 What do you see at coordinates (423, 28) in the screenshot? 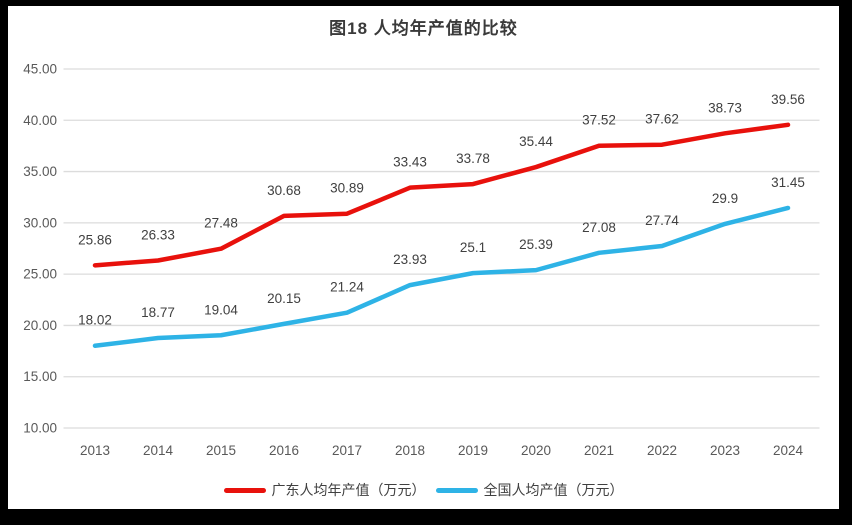
I see `chart-title: 图18 人均年产值的比较` at bounding box center [423, 28].